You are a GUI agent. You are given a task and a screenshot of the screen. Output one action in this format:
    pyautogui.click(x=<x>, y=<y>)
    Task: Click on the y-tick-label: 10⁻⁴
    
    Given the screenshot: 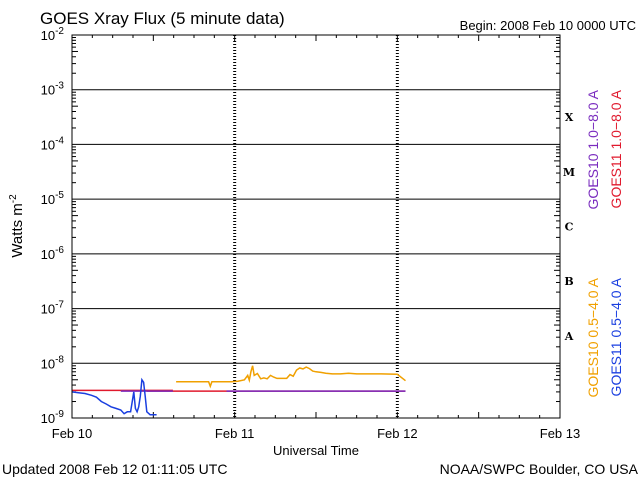 What is the action you would take?
    pyautogui.click(x=53, y=143)
    